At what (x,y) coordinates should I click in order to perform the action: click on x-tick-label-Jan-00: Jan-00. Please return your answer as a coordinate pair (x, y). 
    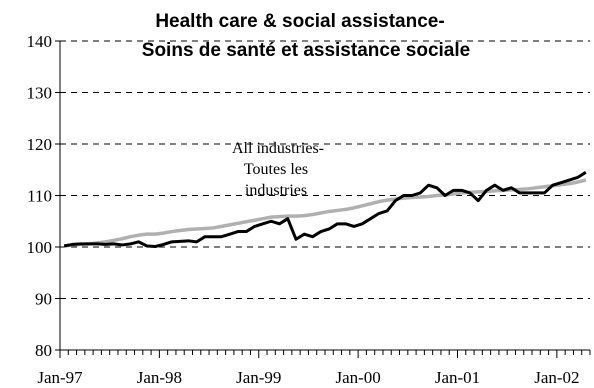
    Looking at the image, I should click on (357, 377).